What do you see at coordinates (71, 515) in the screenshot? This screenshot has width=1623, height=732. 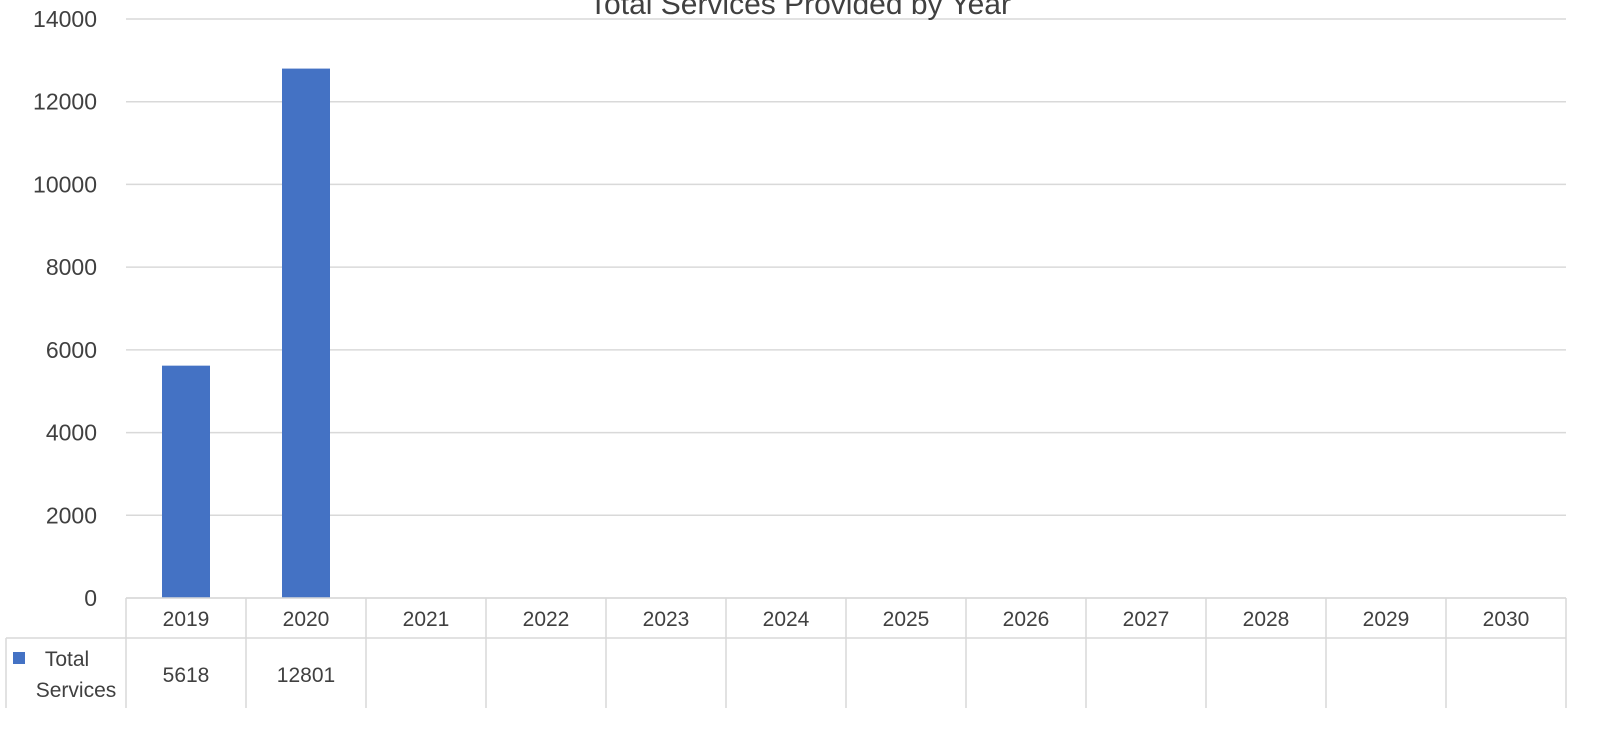 I see `y-tick-label: 2000` at bounding box center [71, 515].